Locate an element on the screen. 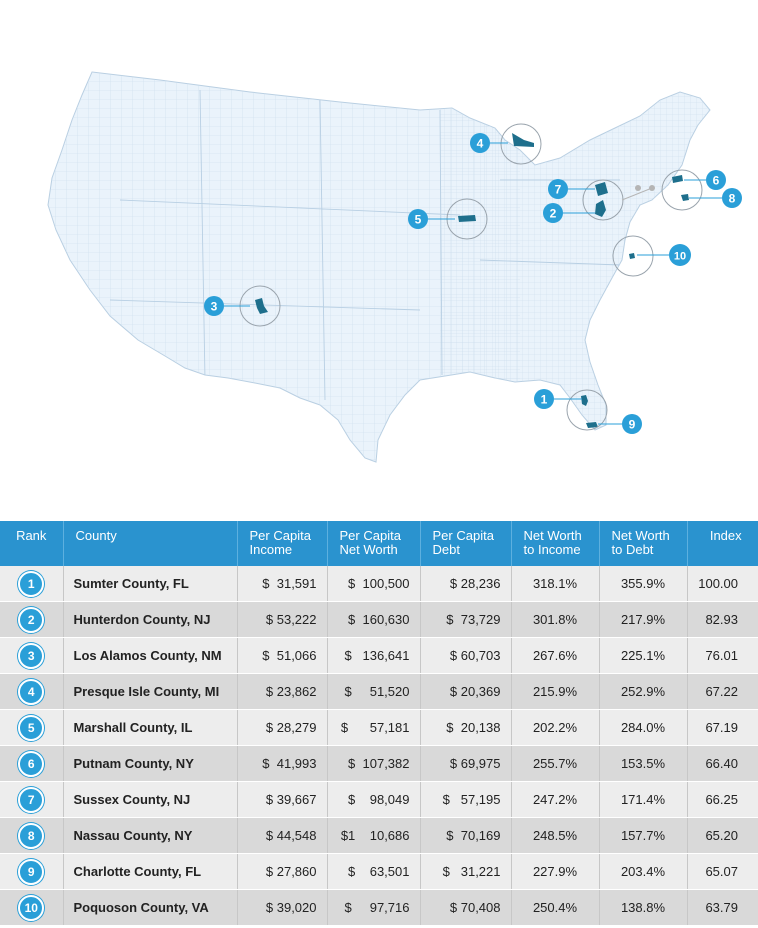  rank-badge: 9 is located at coordinates (31, 871).